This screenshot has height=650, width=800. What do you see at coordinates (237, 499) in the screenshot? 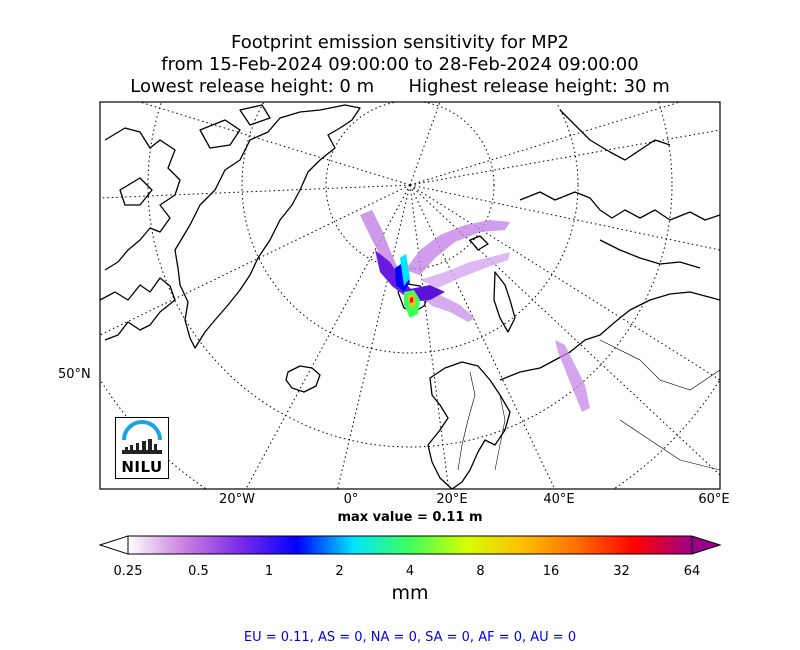
I see `lon-label-20w: 20°W` at bounding box center [237, 499].